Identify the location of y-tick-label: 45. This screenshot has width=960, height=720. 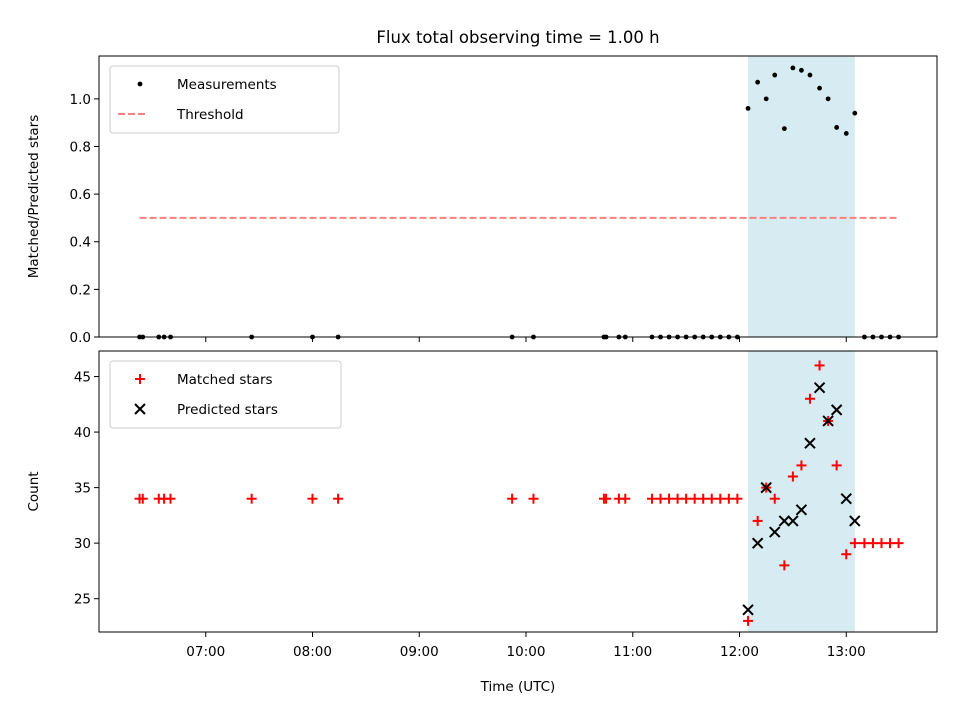
(82, 378).